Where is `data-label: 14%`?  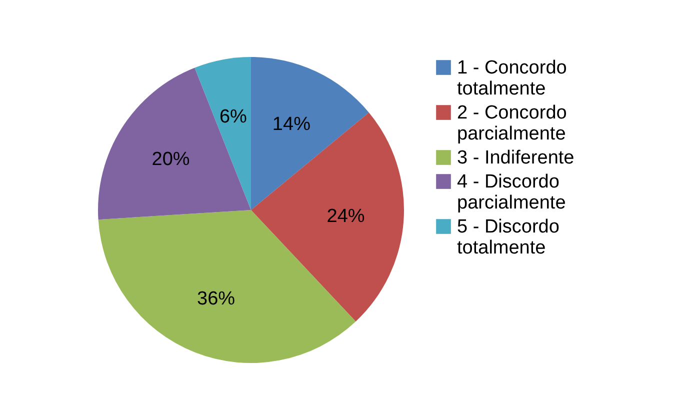
data-label: 14% is located at coordinates (291, 125).